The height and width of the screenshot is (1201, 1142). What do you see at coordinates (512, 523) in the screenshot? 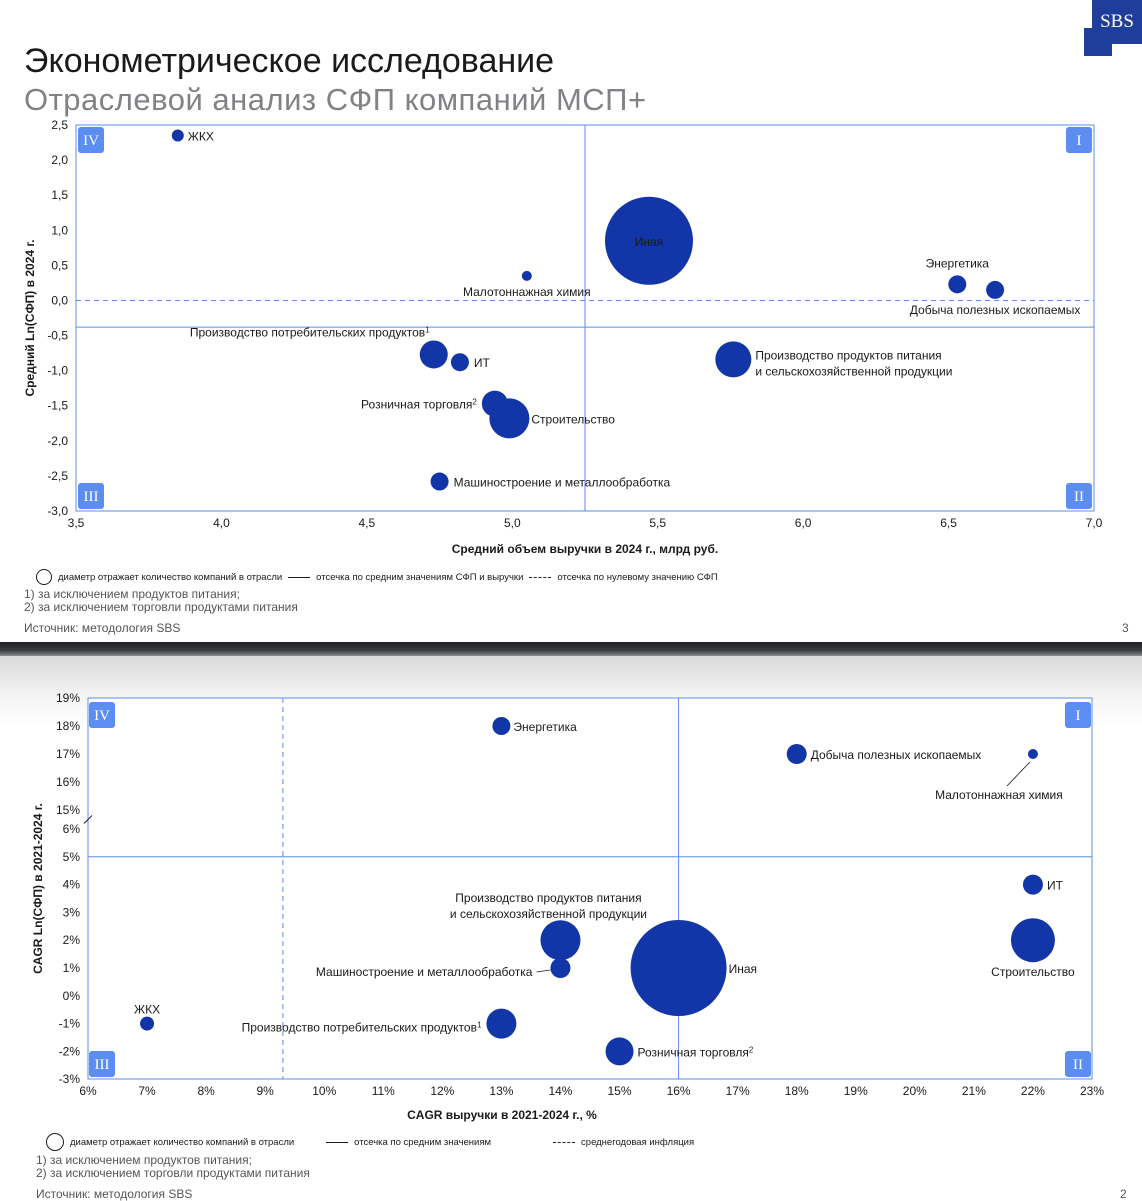
I see `x-tick-label: 5,0` at bounding box center [512, 523].